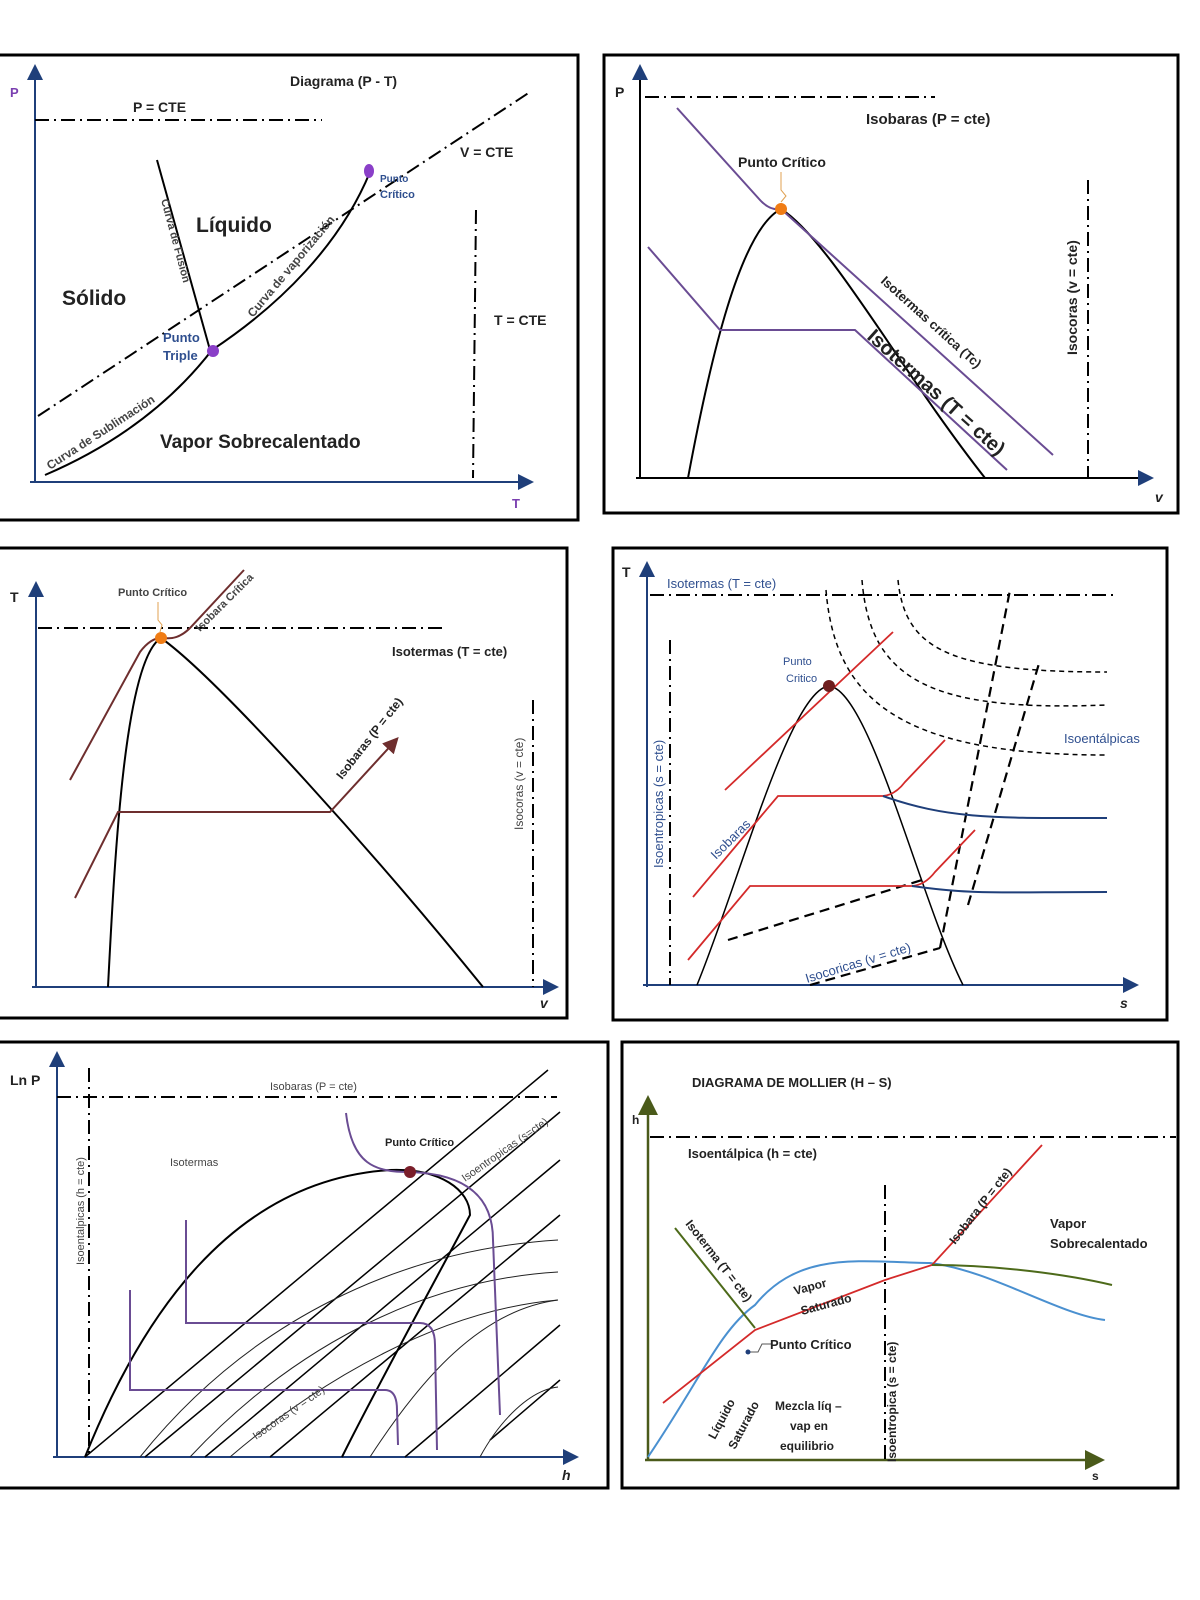 The image size is (1200, 1600). What do you see at coordinates (260, 442) in the screenshot?
I see `vapor-region-label: Vapor Sobrecalentado` at bounding box center [260, 442].